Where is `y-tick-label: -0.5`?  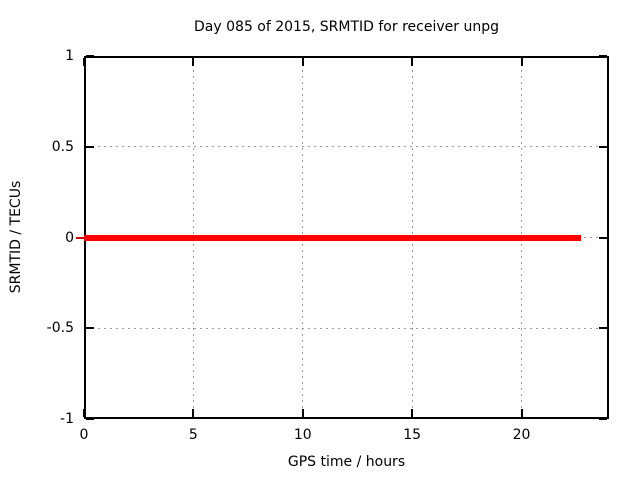
y-tick-label: -0.5 is located at coordinates (60, 328).